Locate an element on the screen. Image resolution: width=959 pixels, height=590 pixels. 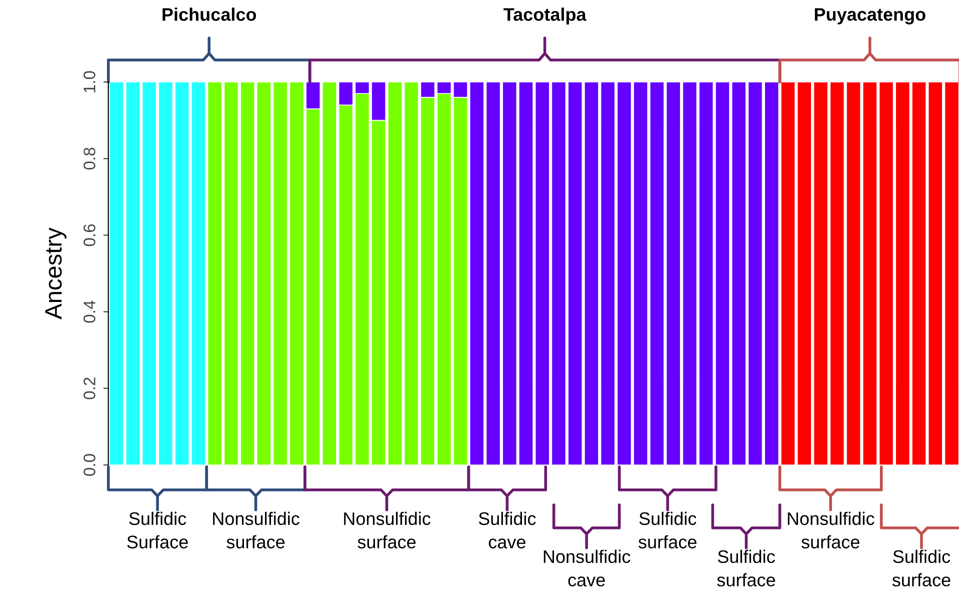
y-tick-label: 0.2 is located at coordinates (90, 389).